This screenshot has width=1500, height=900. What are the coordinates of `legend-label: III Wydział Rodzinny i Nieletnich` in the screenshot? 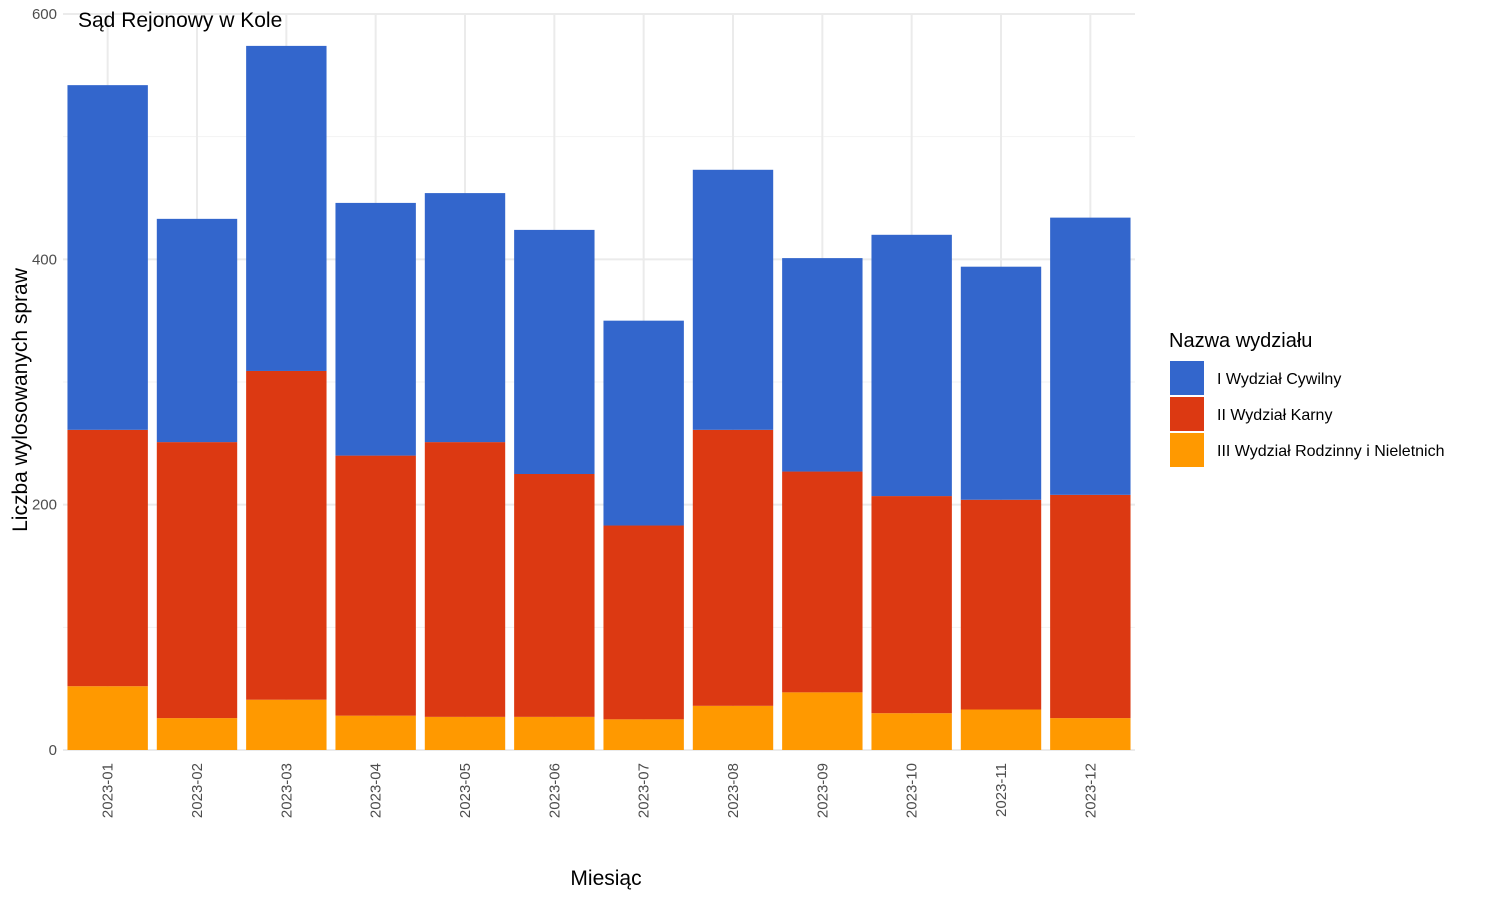 It's located at (1331, 451).